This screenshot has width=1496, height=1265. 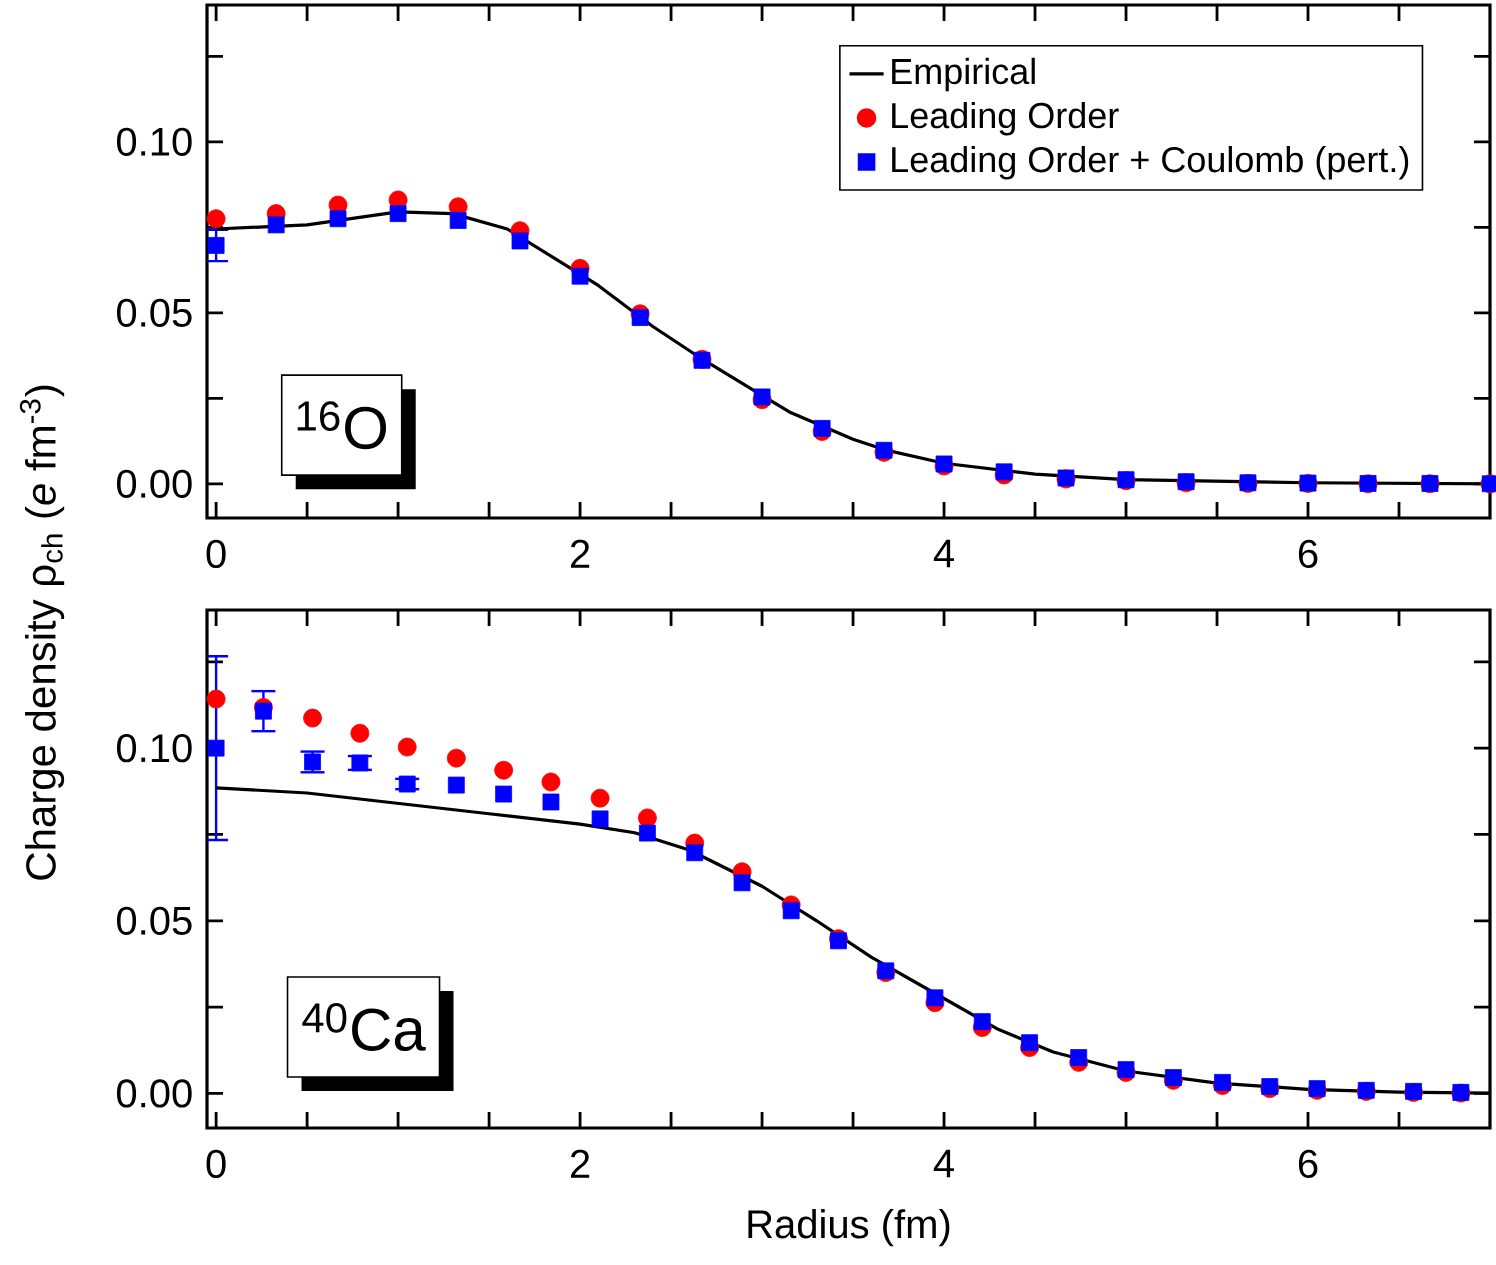 I want to click on y-axis-title: Charge density ρ$_{ch}$ (e fm$^{-3}$), so click(x=42, y=632).